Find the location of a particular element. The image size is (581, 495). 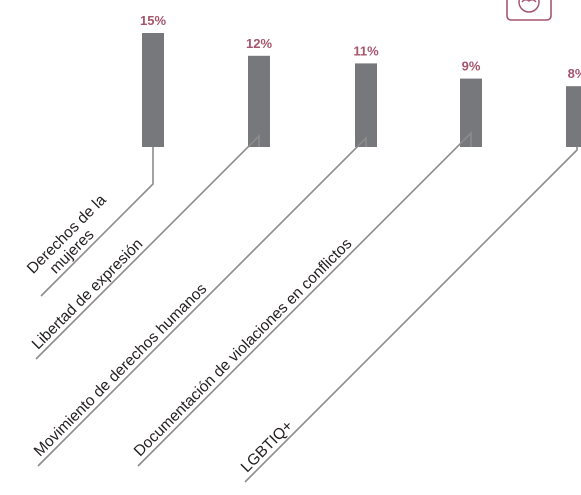

category-label: LGBTIQ+ is located at coordinates (267, 446).